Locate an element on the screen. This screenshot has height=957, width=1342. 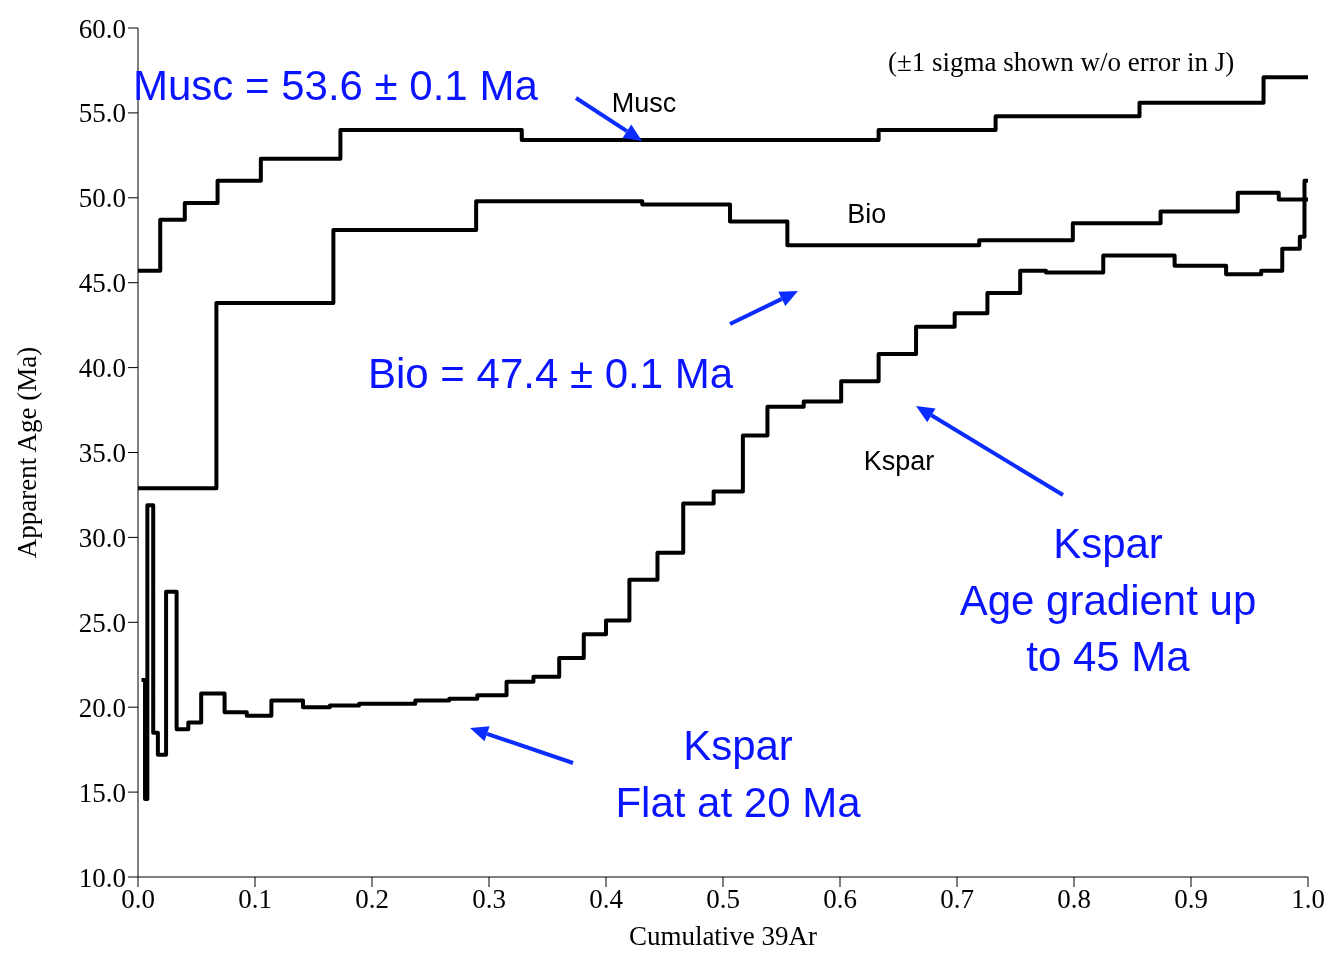
y-tick-label: 45.0 is located at coordinates (102, 283).